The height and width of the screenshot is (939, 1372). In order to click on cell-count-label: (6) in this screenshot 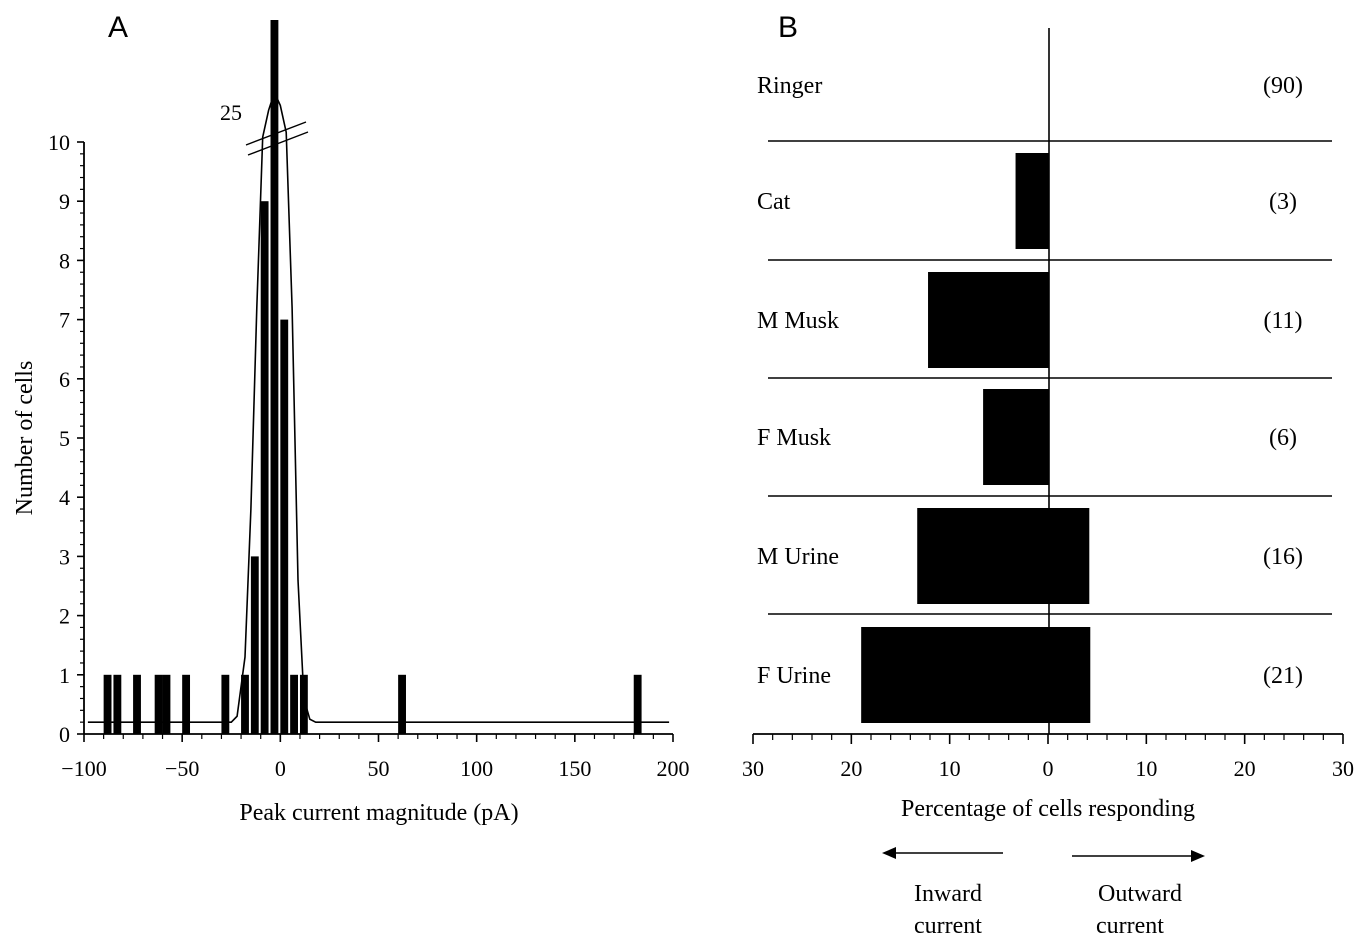, I will do `click(1283, 438)`.